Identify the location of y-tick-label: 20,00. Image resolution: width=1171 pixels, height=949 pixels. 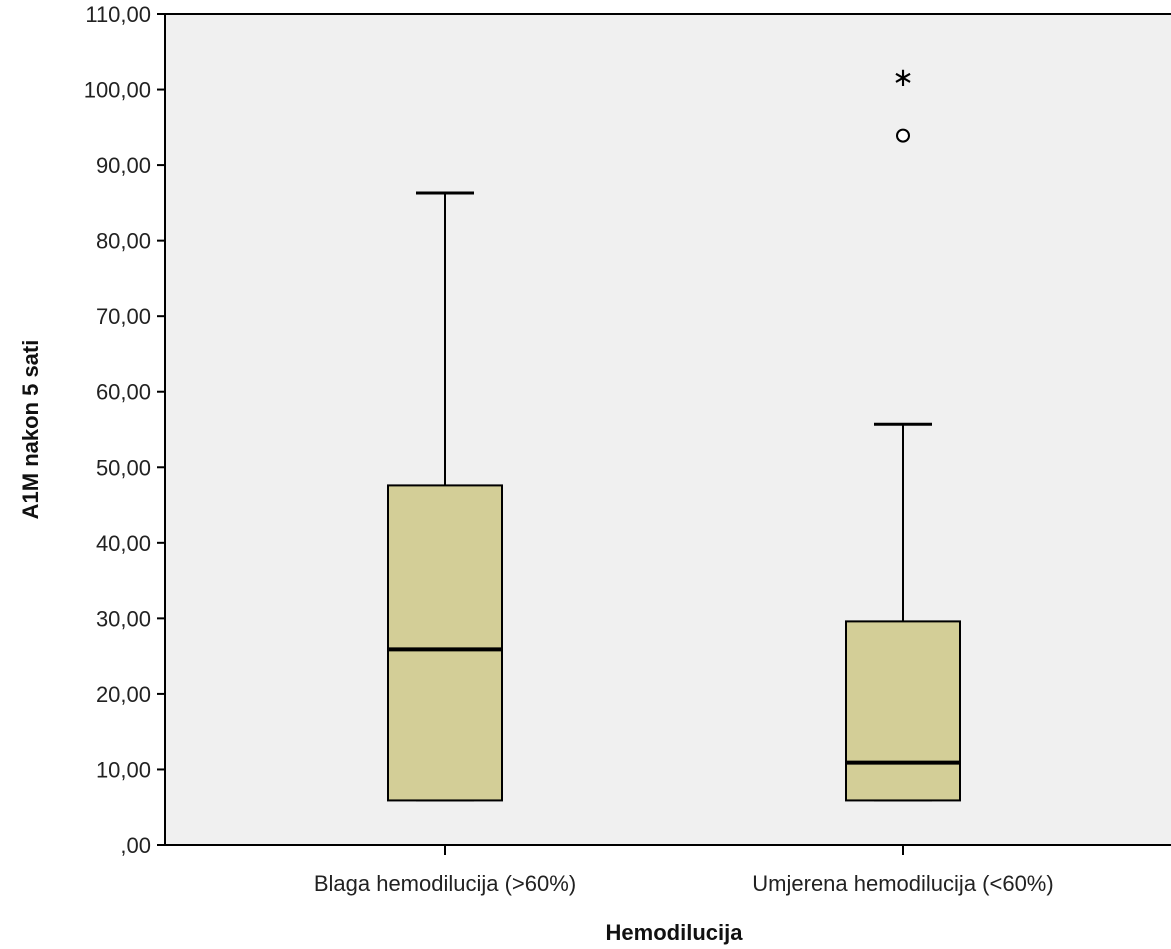
(123, 694).